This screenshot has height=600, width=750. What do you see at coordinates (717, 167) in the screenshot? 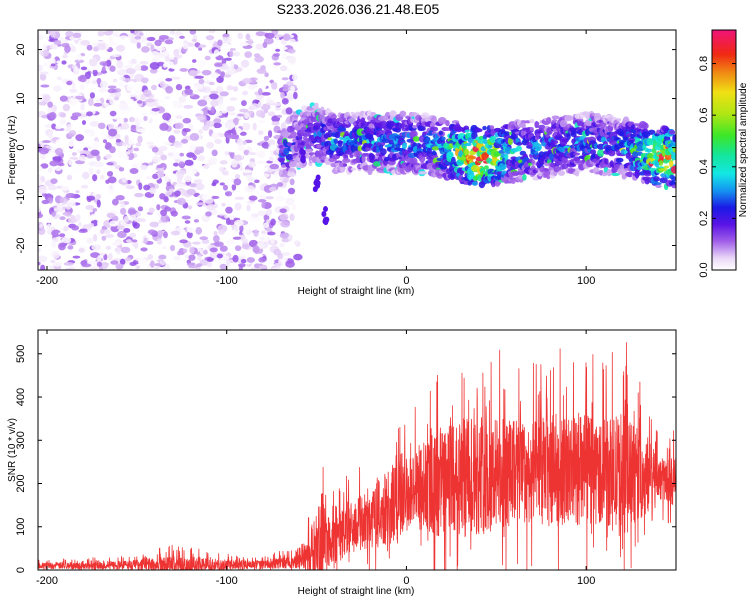
I see `colorbar-ticks: 0.0 0.2 0.4 0.6 0.8` at bounding box center [717, 167].